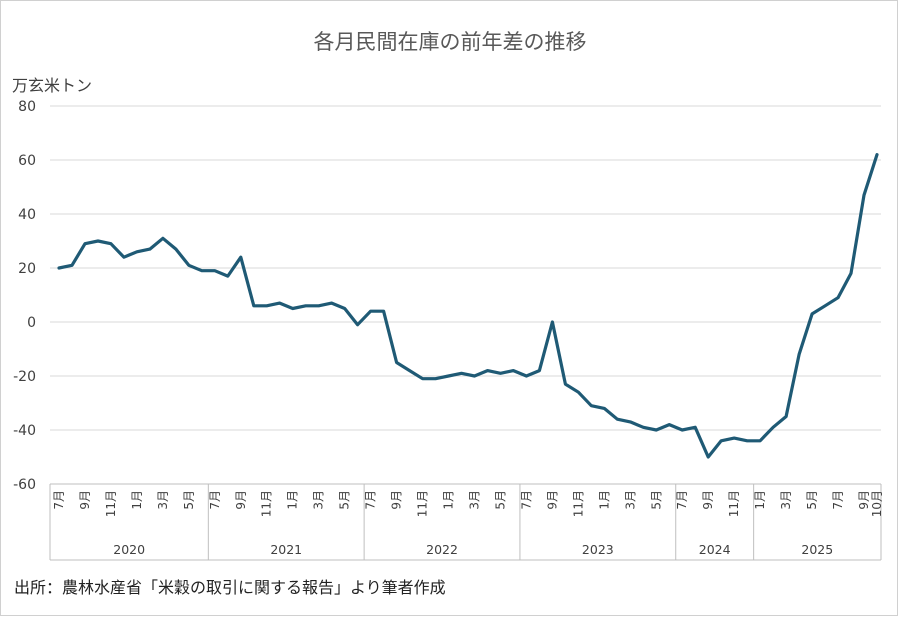 This screenshot has height=618, width=900. I want to click on y-tick-label: 40, so click(27, 215).